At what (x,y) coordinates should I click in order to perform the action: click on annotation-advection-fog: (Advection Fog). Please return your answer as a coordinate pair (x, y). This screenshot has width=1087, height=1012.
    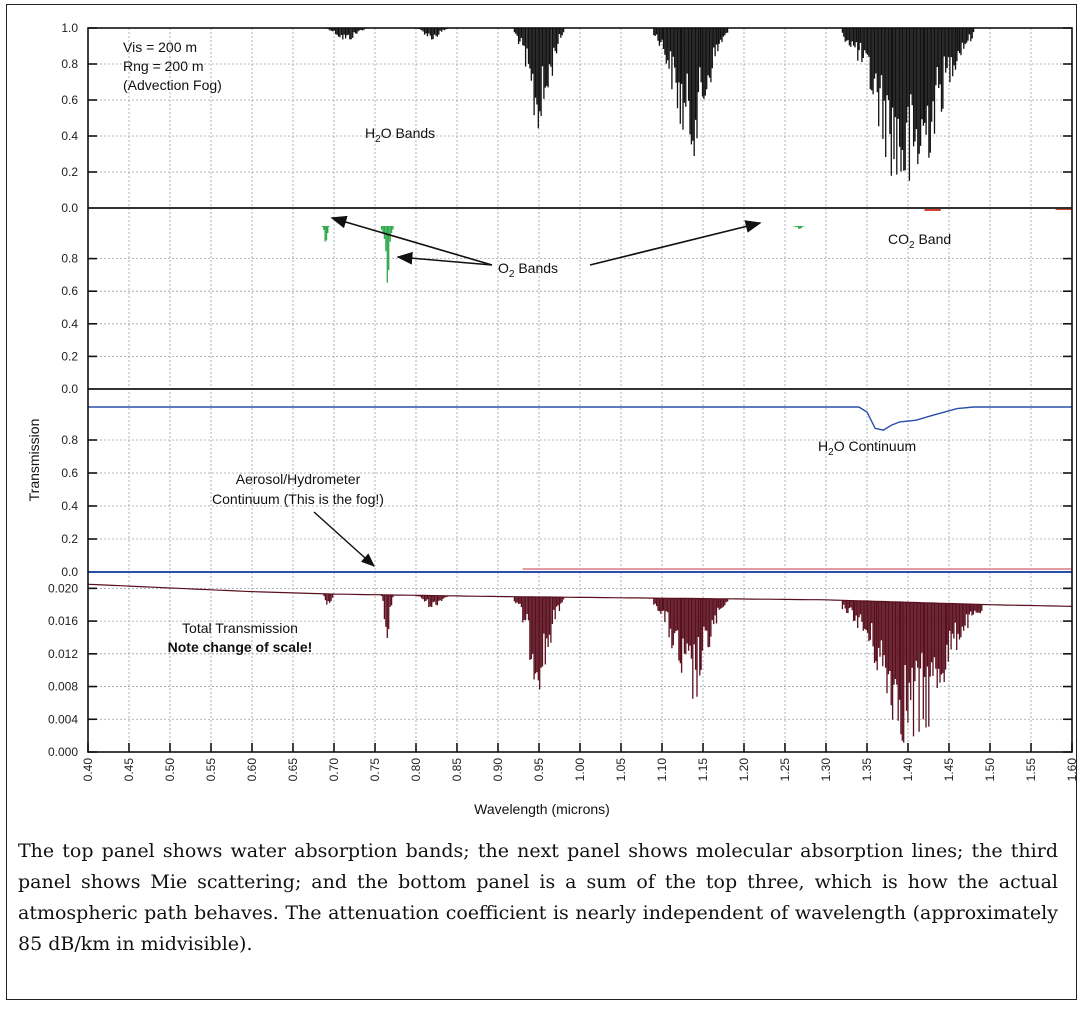
    Looking at the image, I should click on (172, 85).